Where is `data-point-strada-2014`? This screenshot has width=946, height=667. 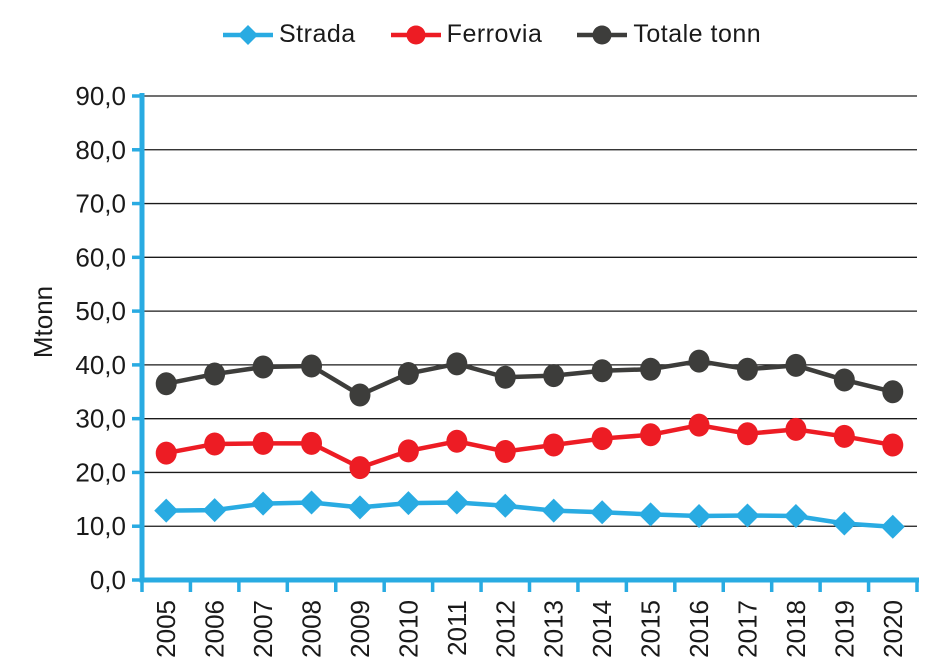 data-point-strada-2014 is located at coordinates (602, 512).